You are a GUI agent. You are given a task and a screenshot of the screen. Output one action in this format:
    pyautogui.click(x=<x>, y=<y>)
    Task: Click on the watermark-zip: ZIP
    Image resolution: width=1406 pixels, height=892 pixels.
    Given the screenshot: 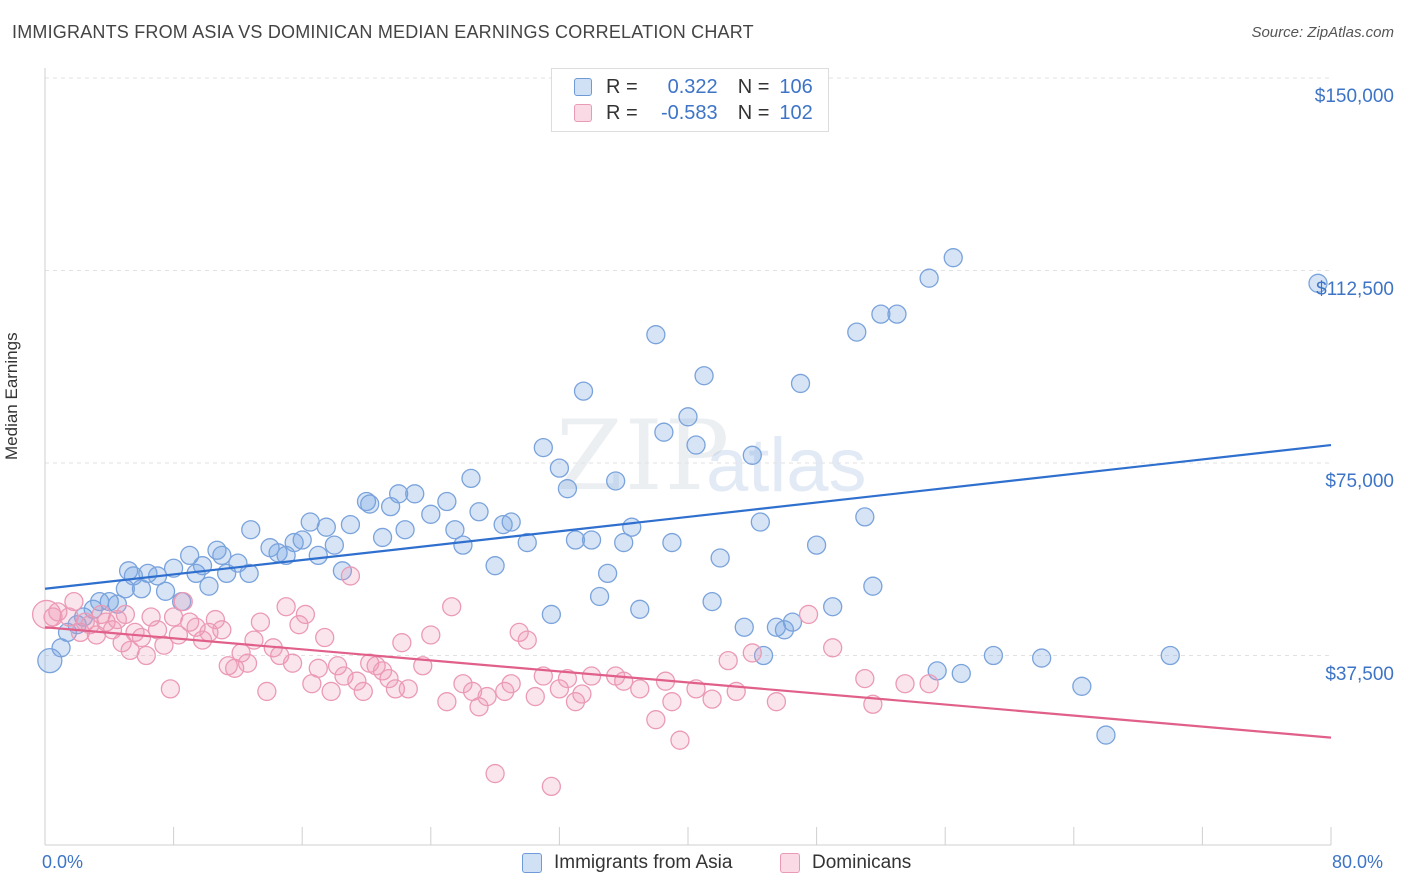 What is the action you would take?
    pyautogui.click(x=644, y=456)
    